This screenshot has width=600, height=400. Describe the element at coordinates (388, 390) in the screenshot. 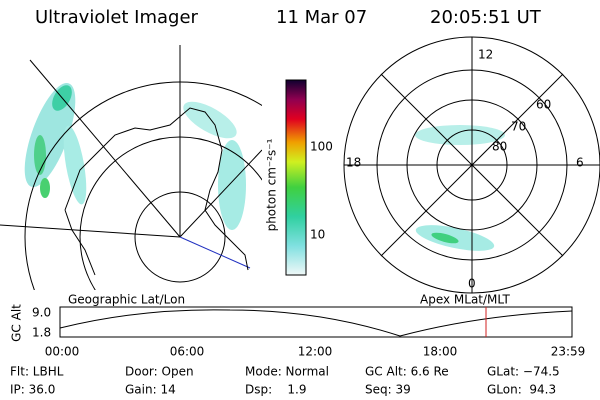

I see `info-field: Seq: 39` at that location.